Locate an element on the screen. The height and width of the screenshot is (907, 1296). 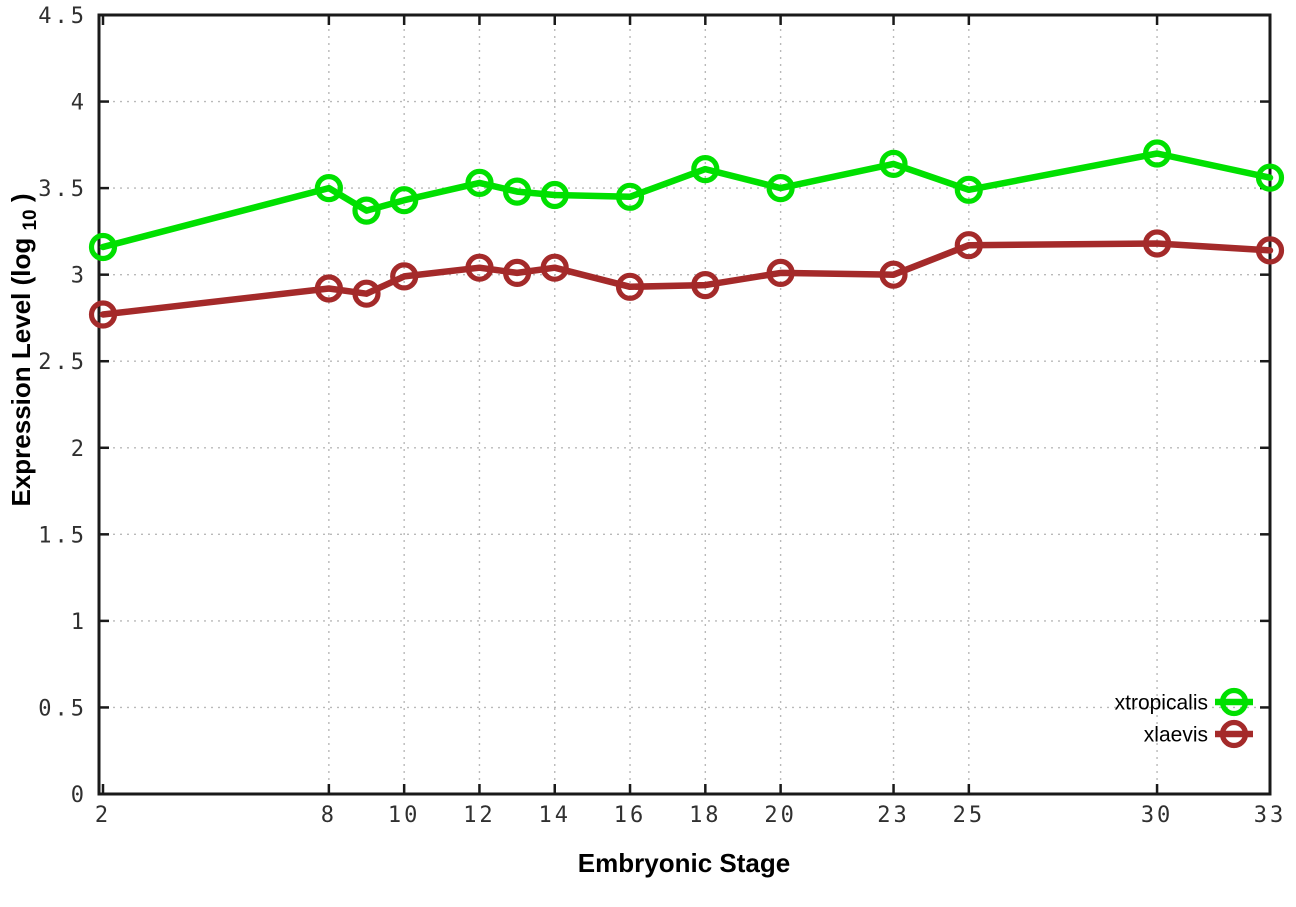
legend-item-xtropicalis: xtropicalis is located at coordinates (1184, 702).